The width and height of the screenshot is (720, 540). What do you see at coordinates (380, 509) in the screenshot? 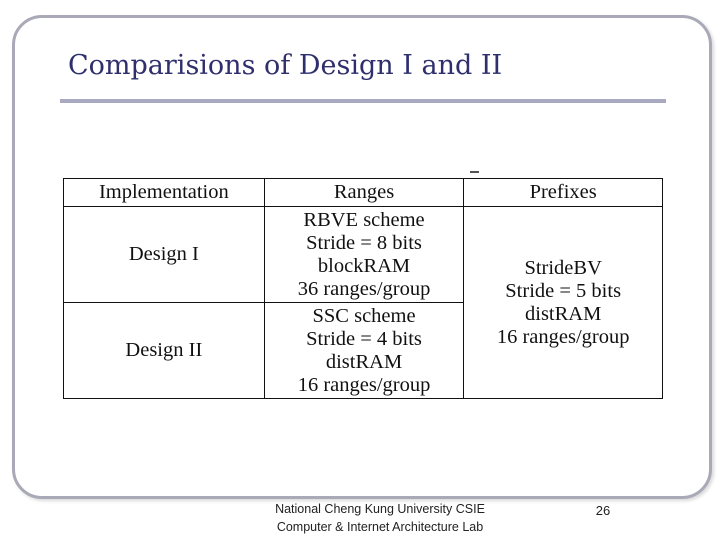
I see `footer-line-university: National Cheng Kung University CSIE` at bounding box center [380, 509].